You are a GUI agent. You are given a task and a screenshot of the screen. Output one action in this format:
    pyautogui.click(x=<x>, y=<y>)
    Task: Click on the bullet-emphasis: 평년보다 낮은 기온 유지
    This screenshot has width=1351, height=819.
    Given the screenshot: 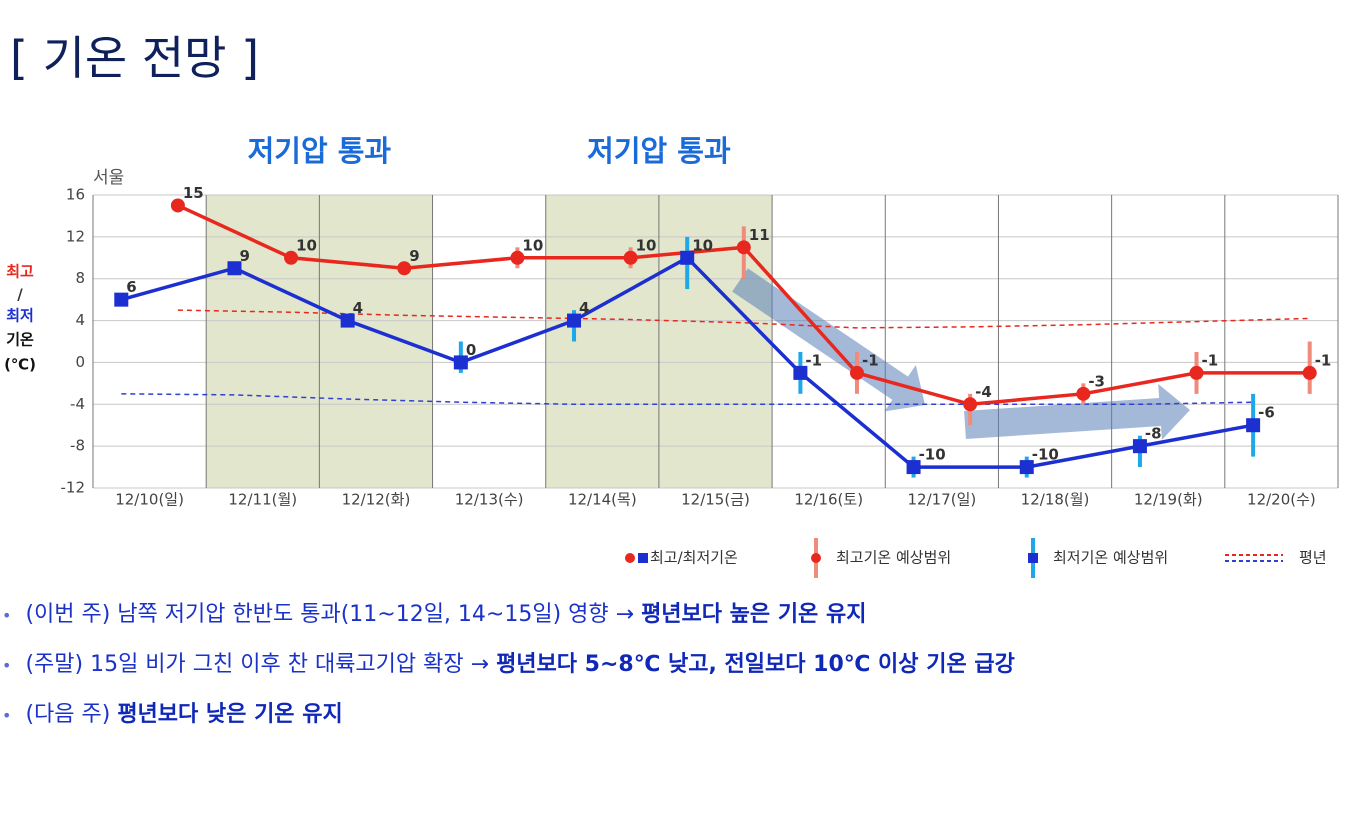 What is the action you would take?
    pyautogui.click(x=230, y=714)
    